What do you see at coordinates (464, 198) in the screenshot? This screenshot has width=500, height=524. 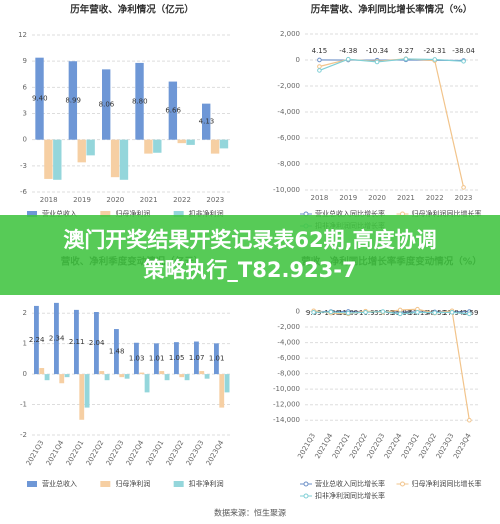 I see `x-tick-label: 2023` at bounding box center [464, 198].